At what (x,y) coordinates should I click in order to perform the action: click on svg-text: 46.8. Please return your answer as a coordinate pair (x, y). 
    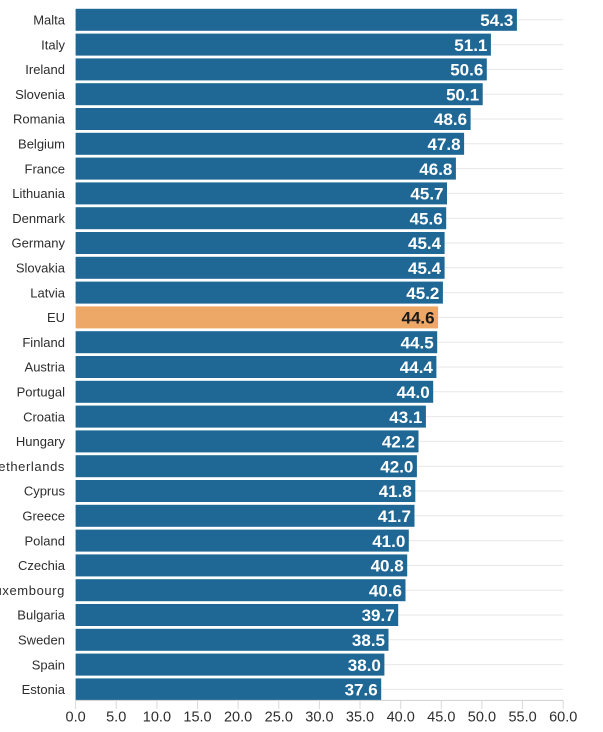
    Looking at the image, I should click on (435, 169).